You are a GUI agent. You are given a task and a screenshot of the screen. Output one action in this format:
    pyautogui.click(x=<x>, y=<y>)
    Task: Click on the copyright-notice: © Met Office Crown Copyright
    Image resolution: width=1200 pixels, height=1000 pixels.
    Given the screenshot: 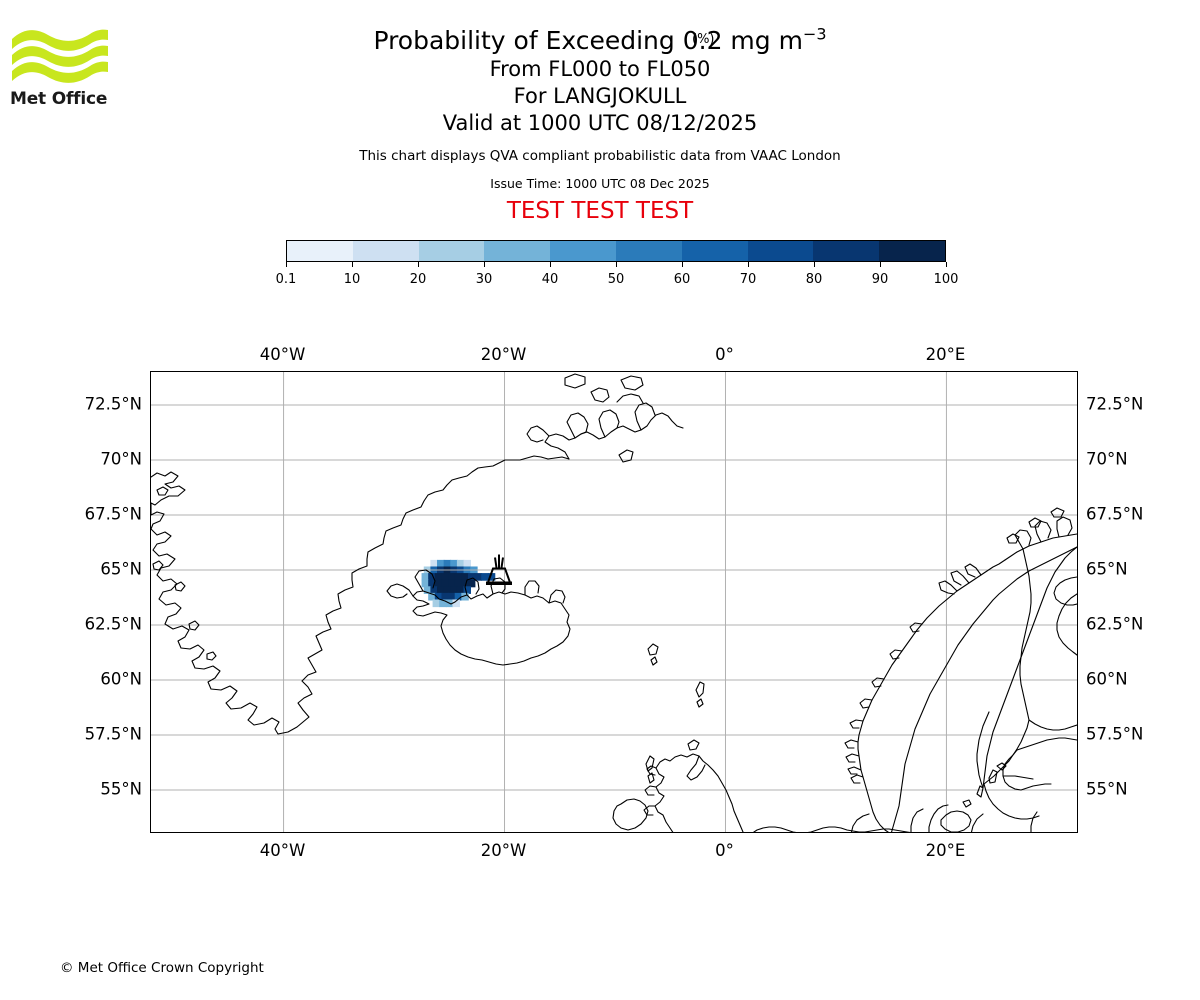 What is the action you would take?
    pyautogui.click(x=162, y=968)
    